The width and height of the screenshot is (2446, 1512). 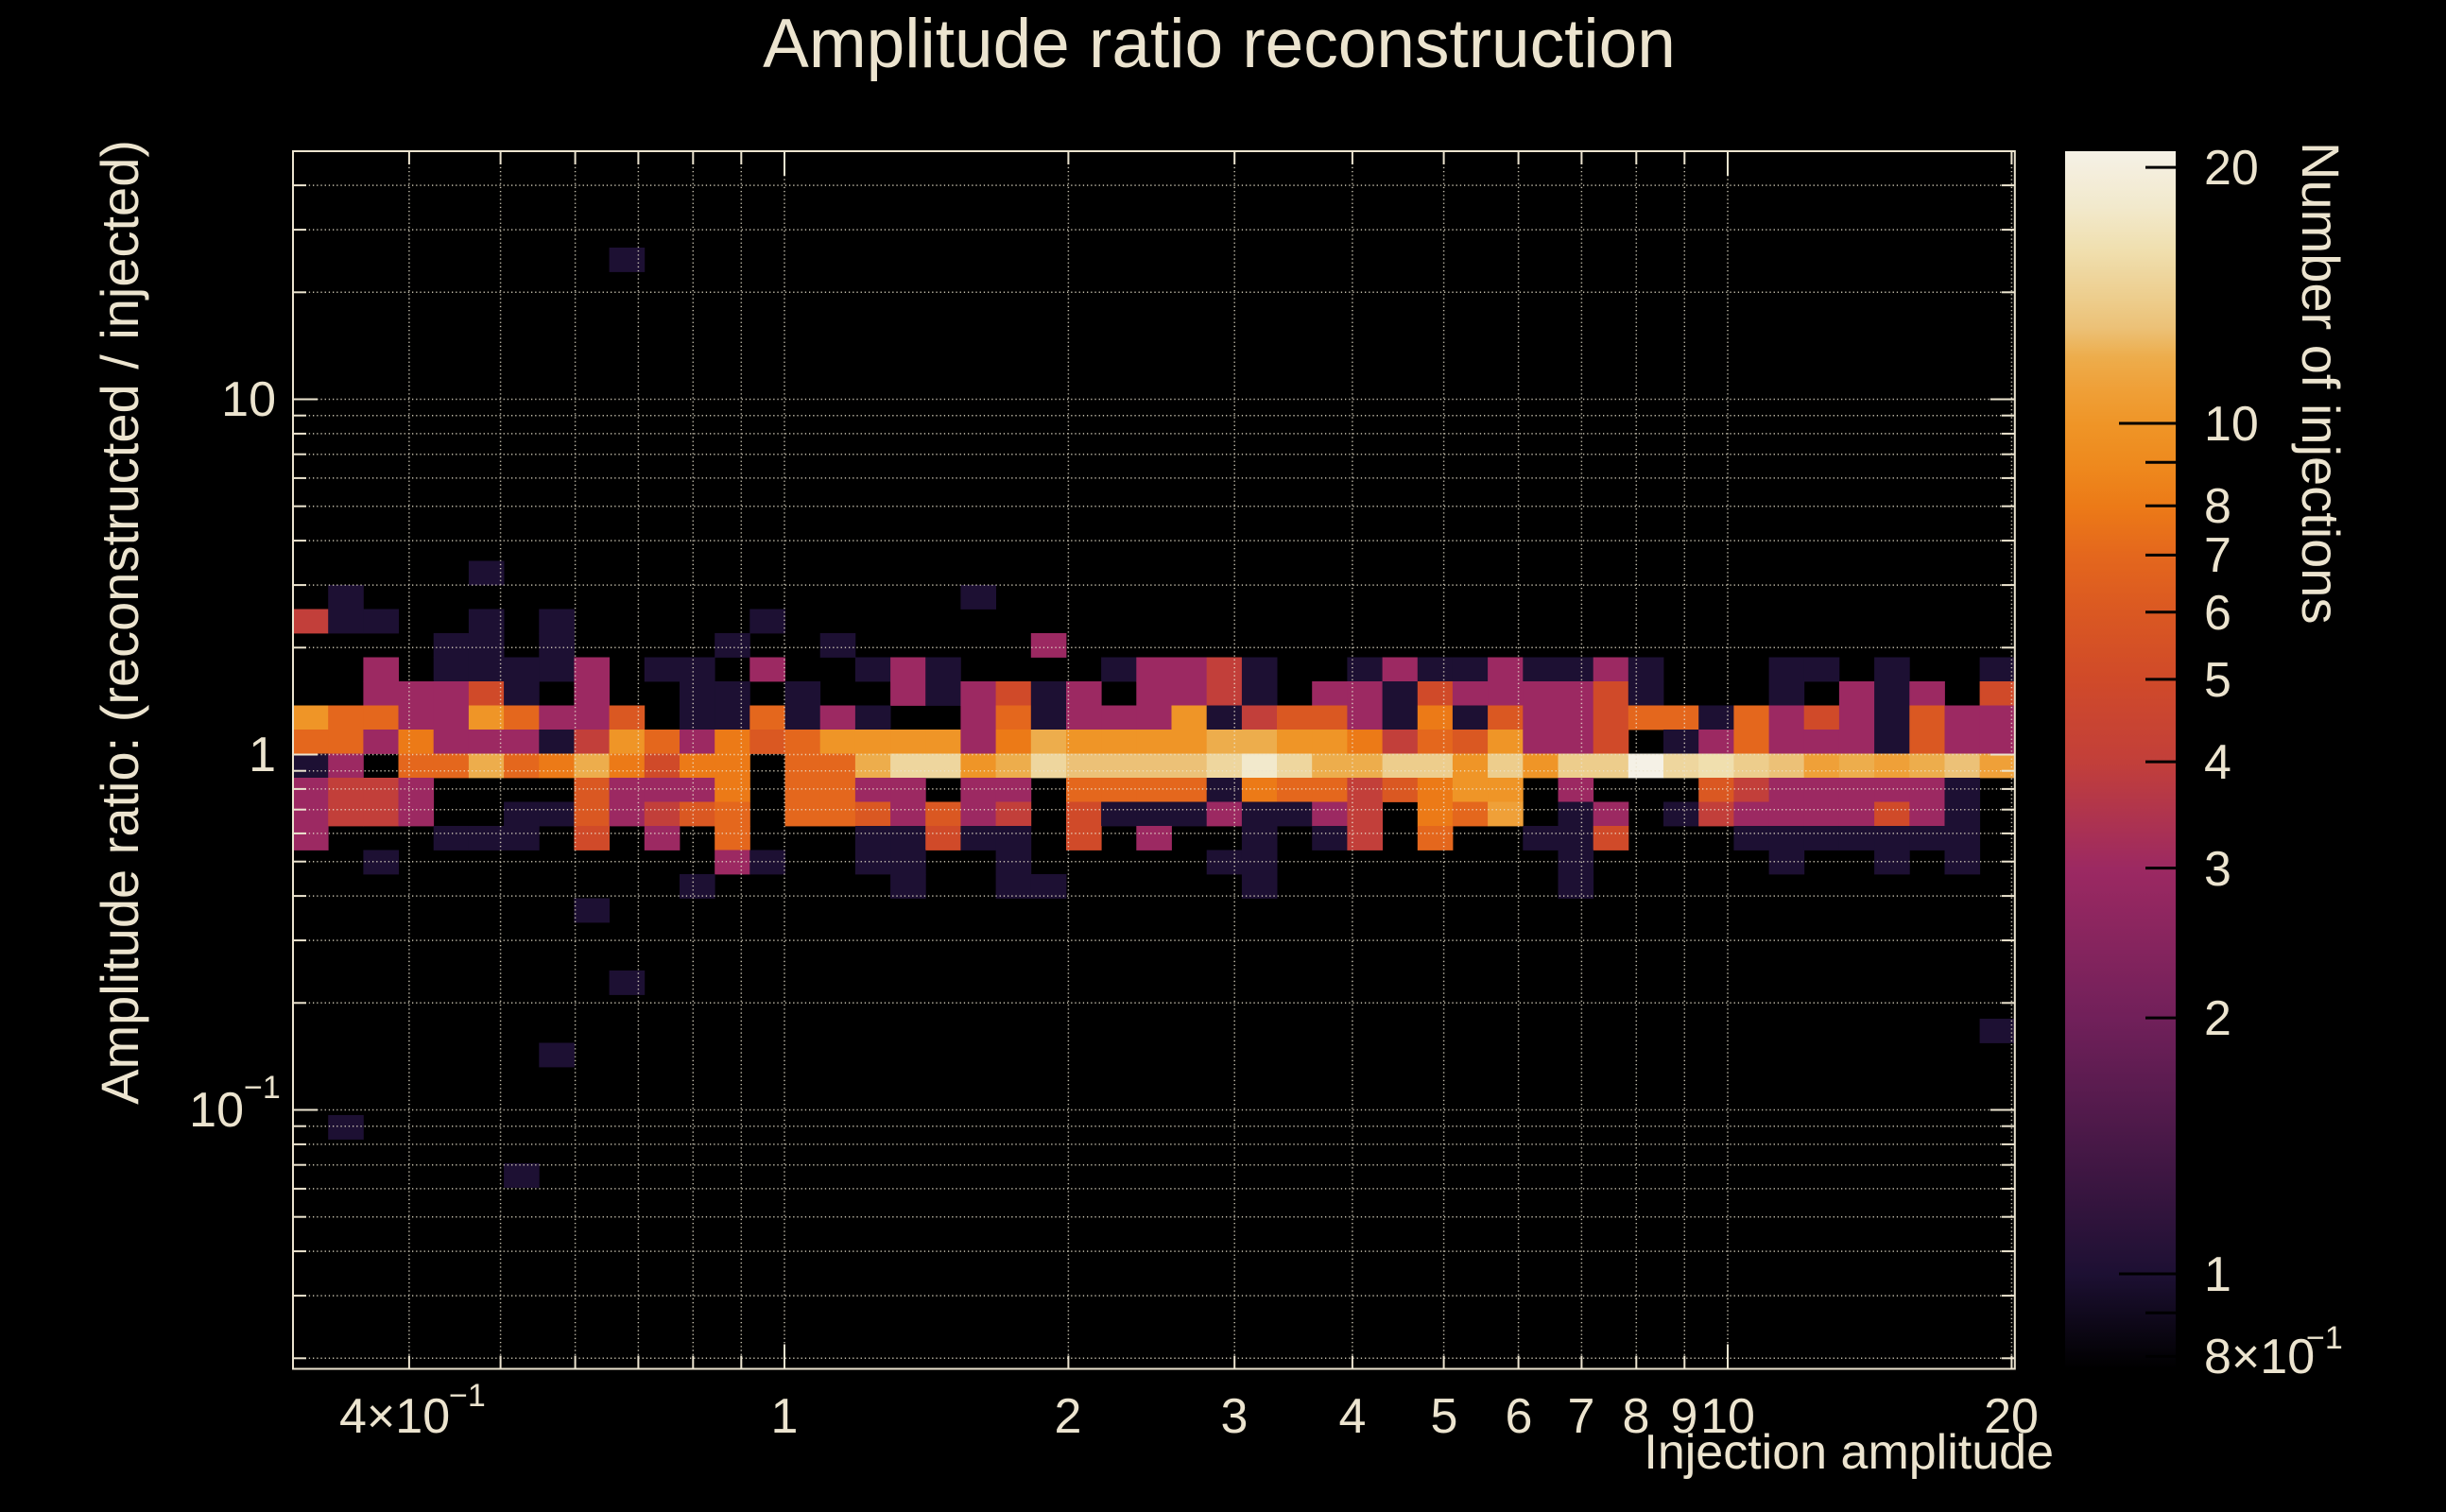 What do you see at coordinates (394, 1416) in the screenshot?
I see `svg-text: 4×10` at bounding box center [394, 1416].